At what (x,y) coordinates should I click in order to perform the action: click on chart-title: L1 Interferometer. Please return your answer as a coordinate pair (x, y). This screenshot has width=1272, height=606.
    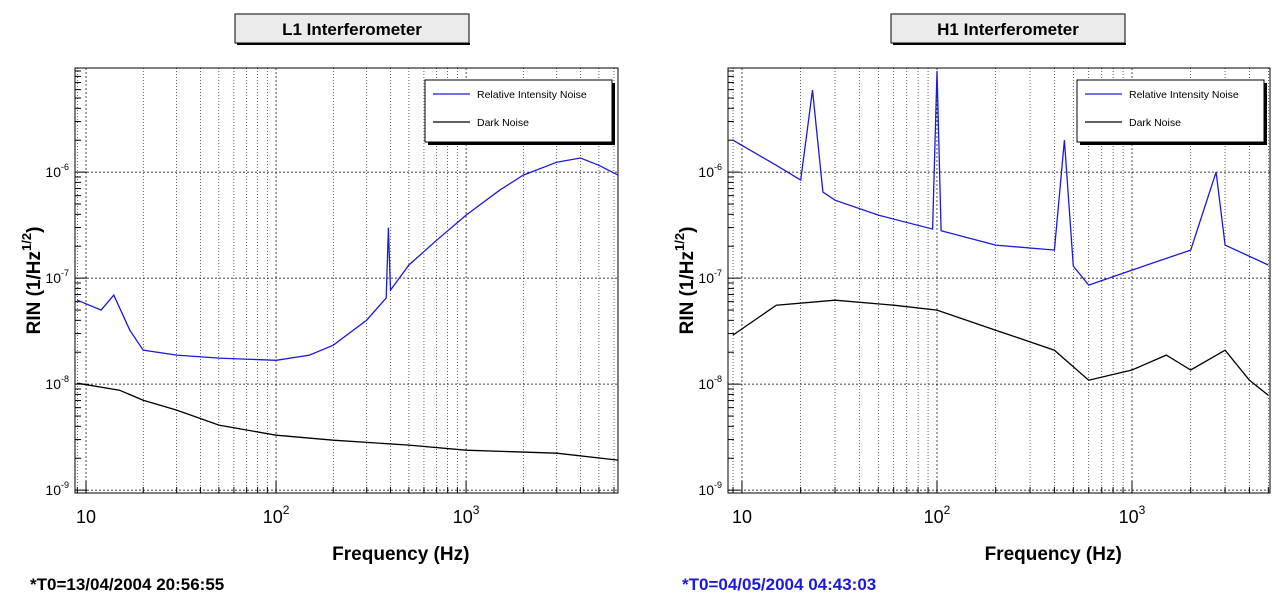
    Looking at the image, I should click on (352, 29).